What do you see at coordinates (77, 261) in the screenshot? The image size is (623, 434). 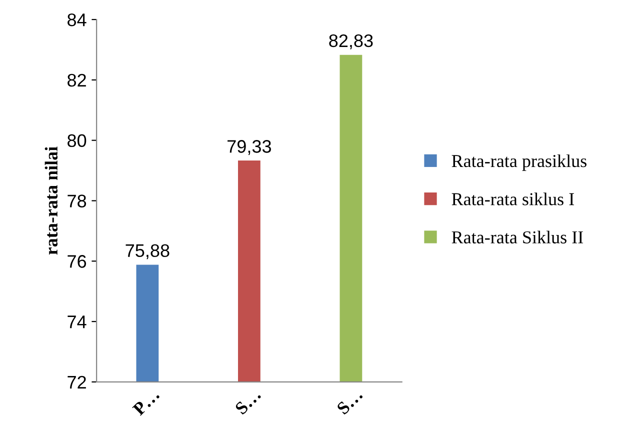 I see `y-tick-label: 76` at bounding box center [77, 261].